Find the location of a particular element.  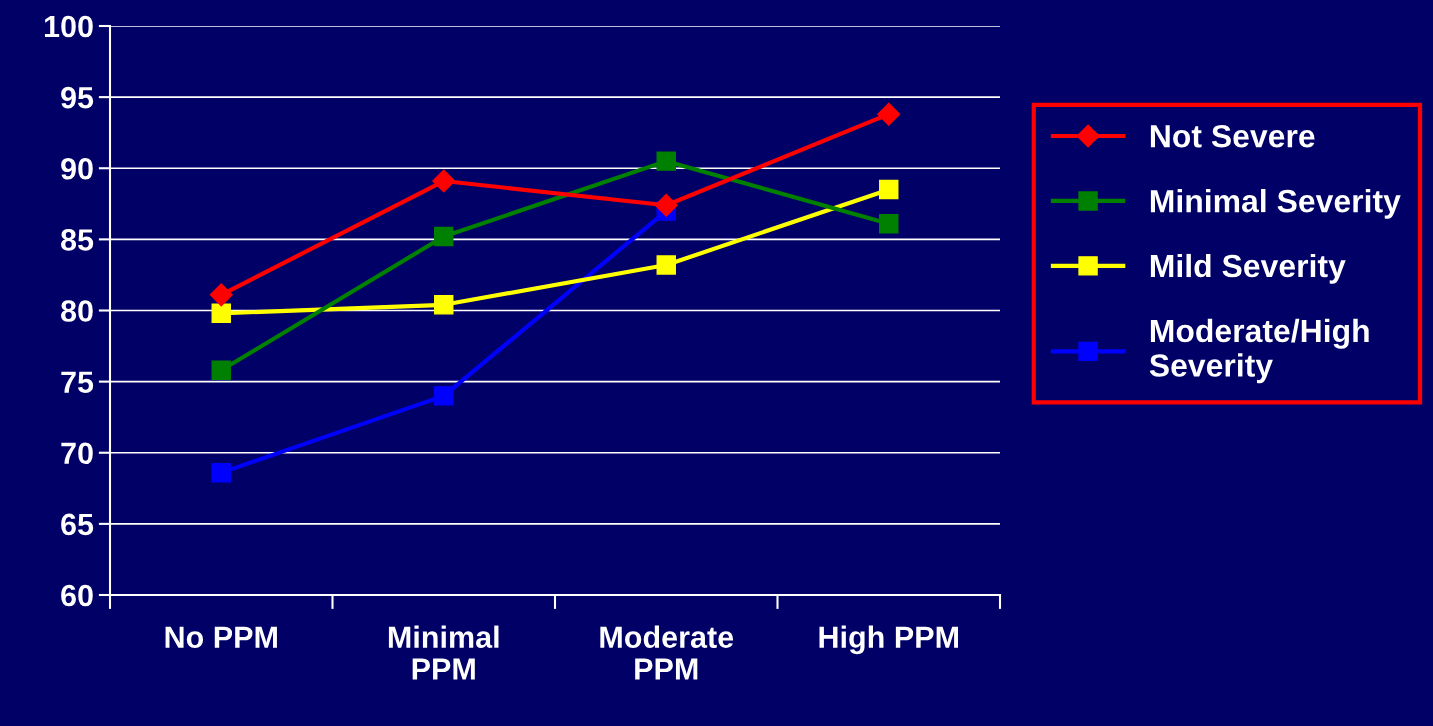

x-tick-label: Moderate PPM is located at coordinates (667, 652).